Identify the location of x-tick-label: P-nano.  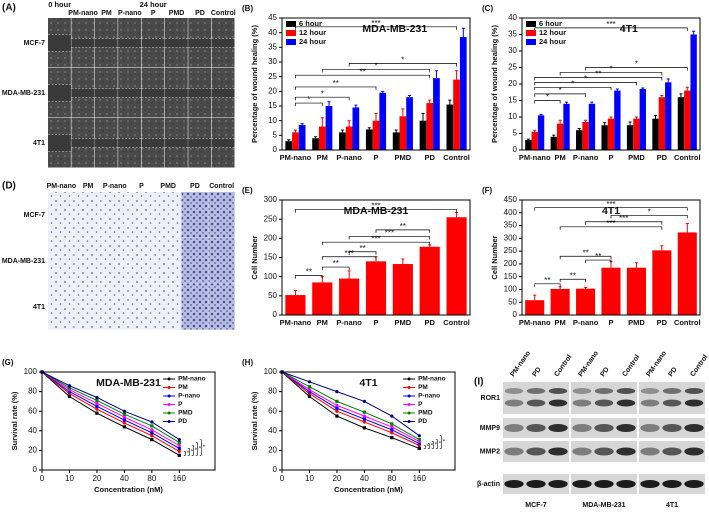
(349, 157).